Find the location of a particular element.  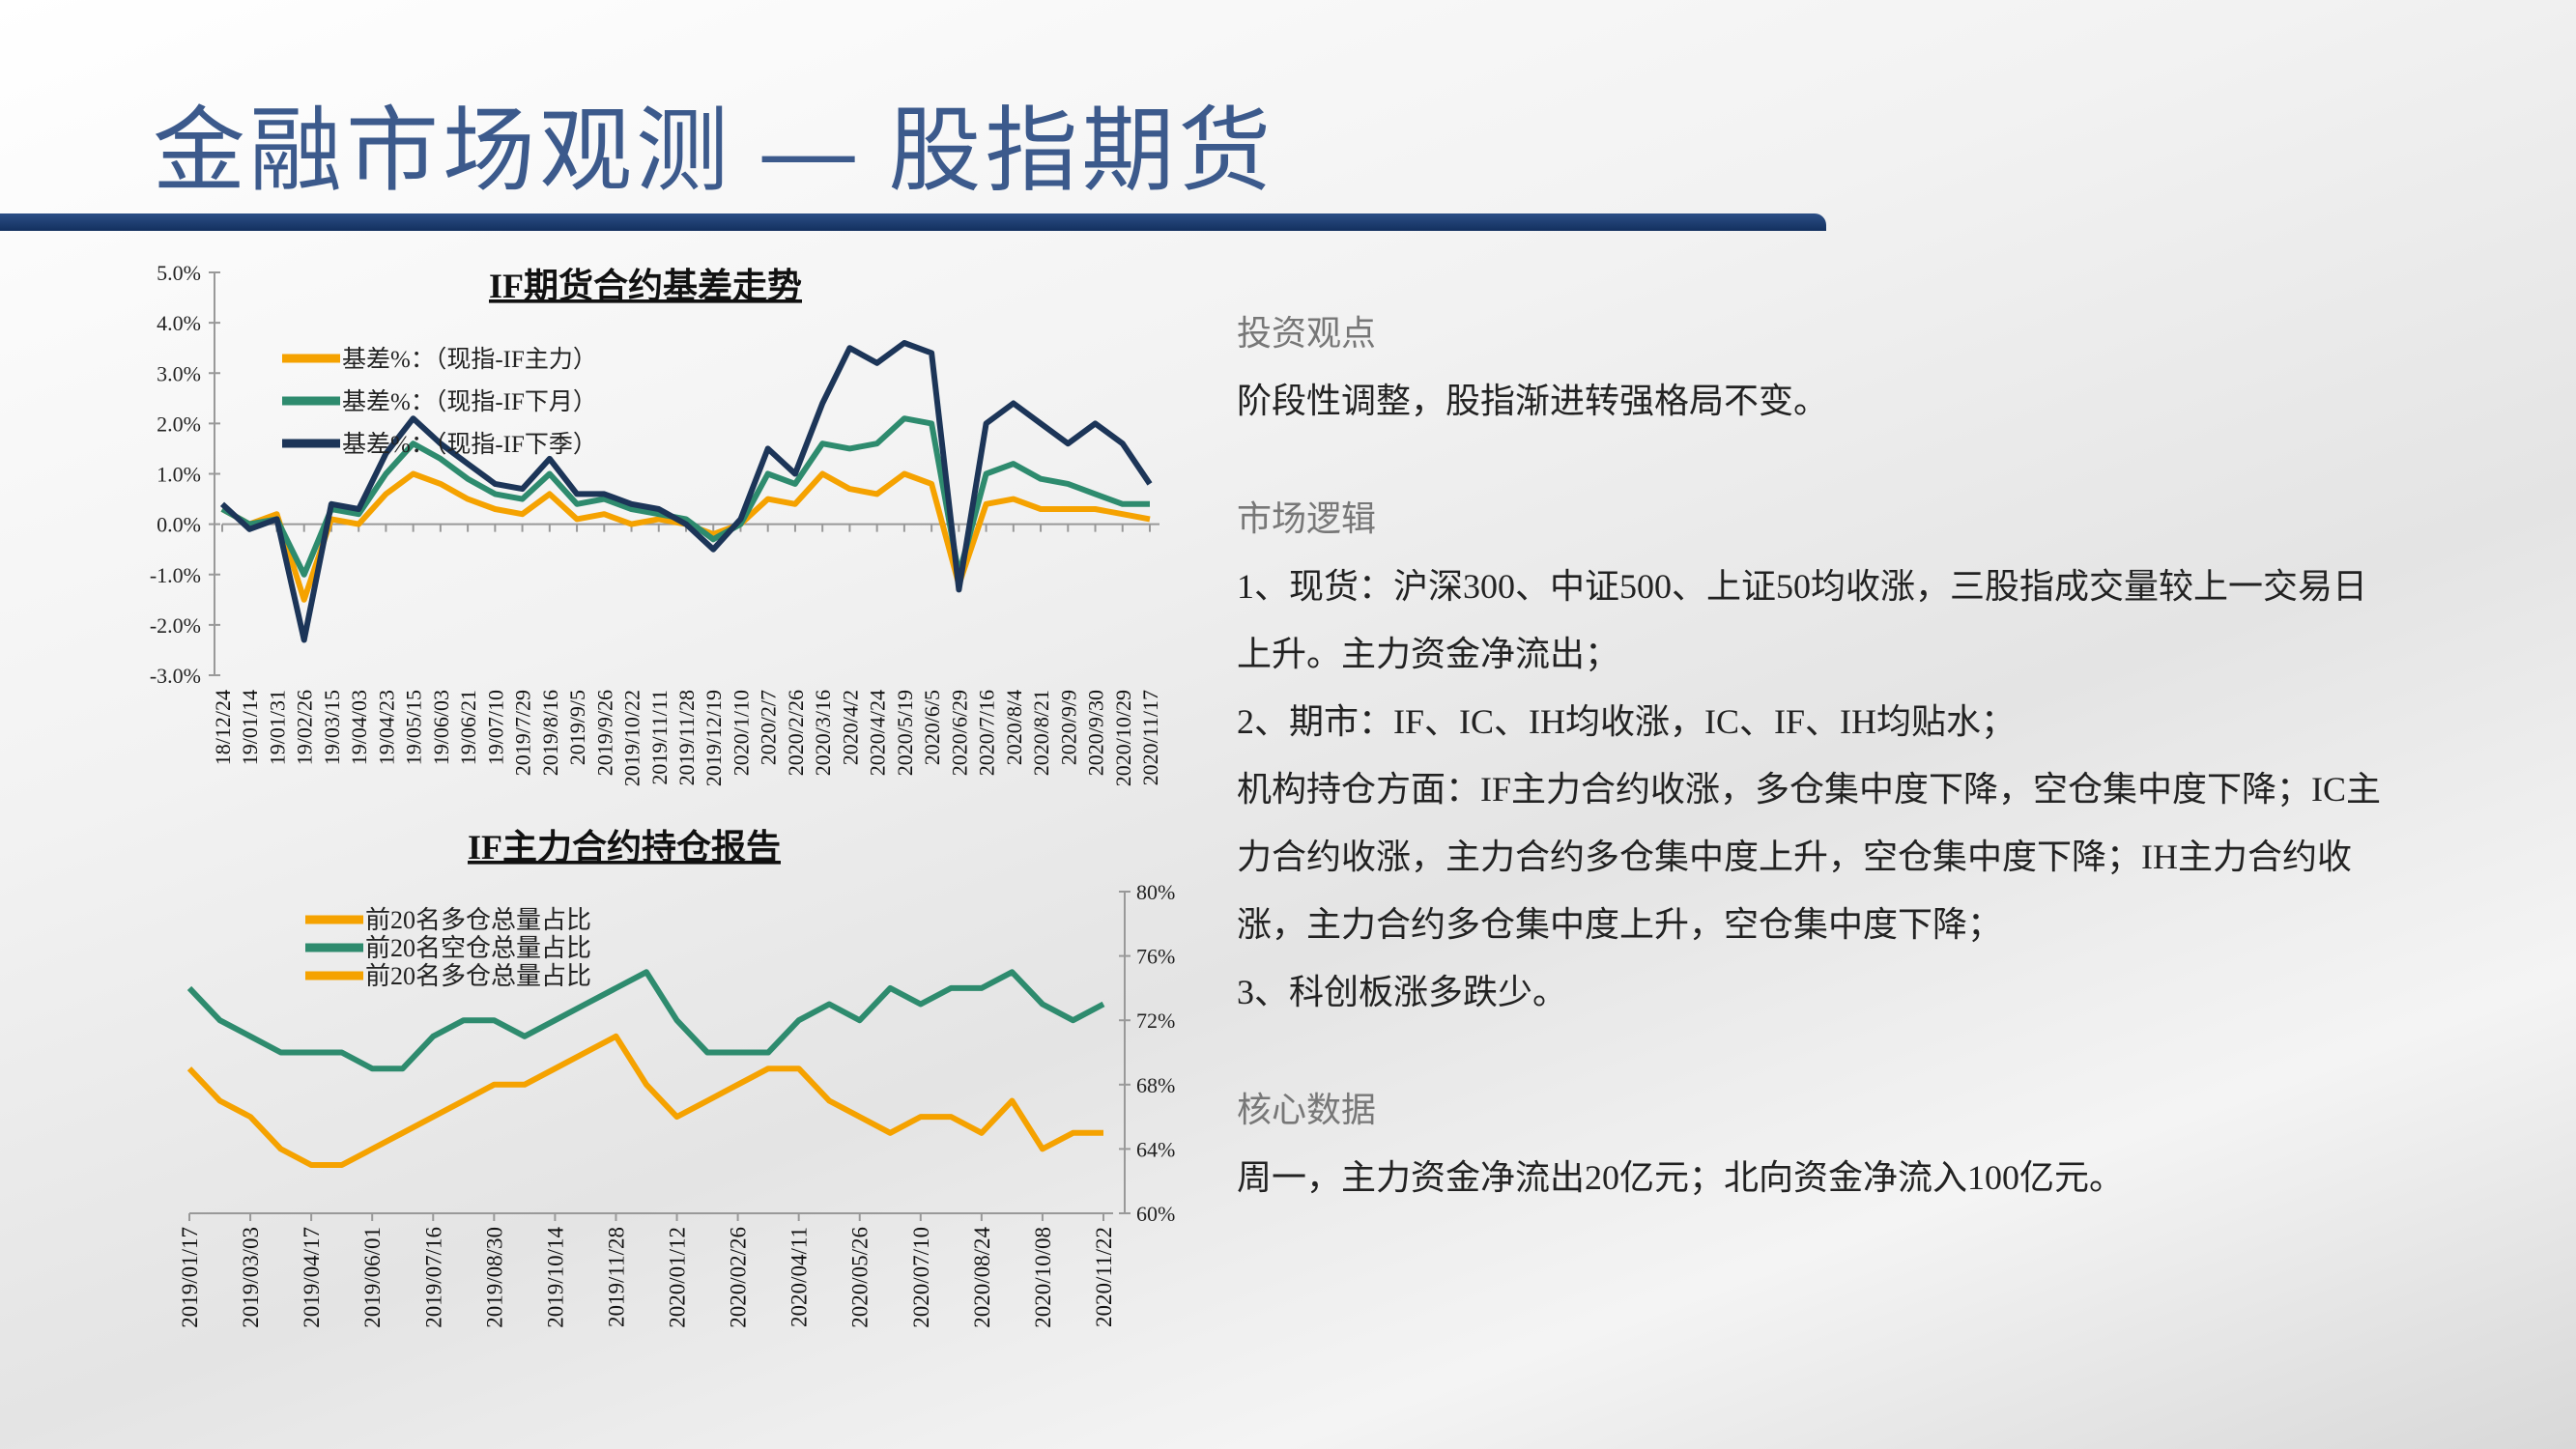

x-tick-label: 2019/11/11 is located at coordinates (660, 737).